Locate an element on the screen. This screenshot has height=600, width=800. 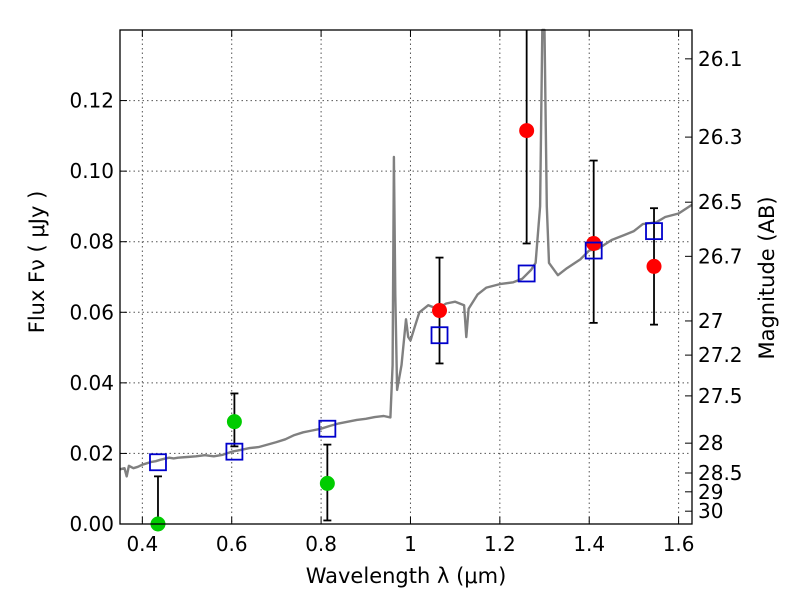
x-tick-labels: 0.4 0.6 0.8 1 1.2 1.4 1.6 is located at coordinates (410, 544).